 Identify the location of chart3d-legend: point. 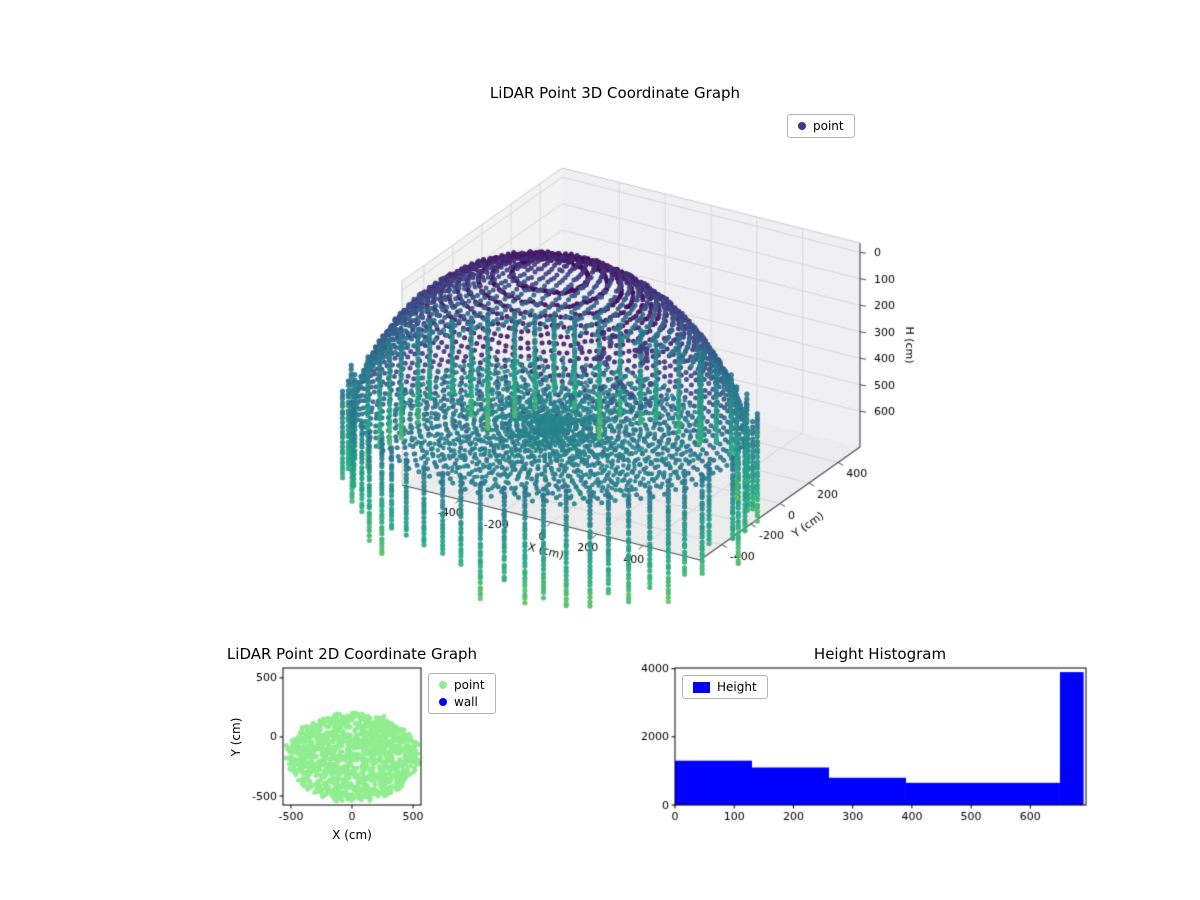
(821, 126).